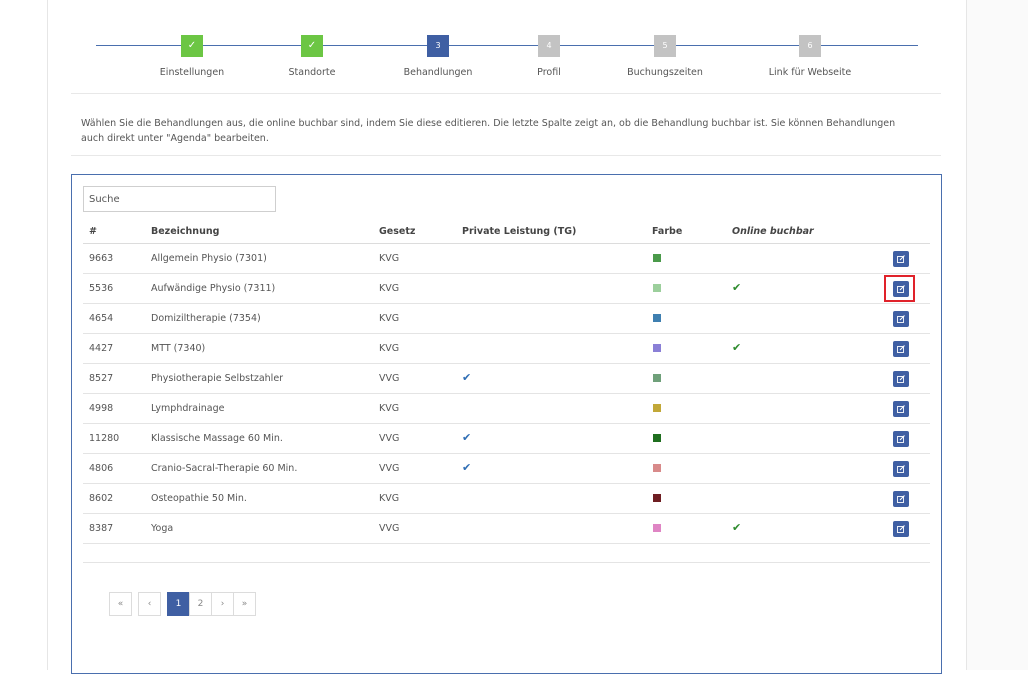  I want to click on pagination-prev-button: ‹, so click(149, 604).